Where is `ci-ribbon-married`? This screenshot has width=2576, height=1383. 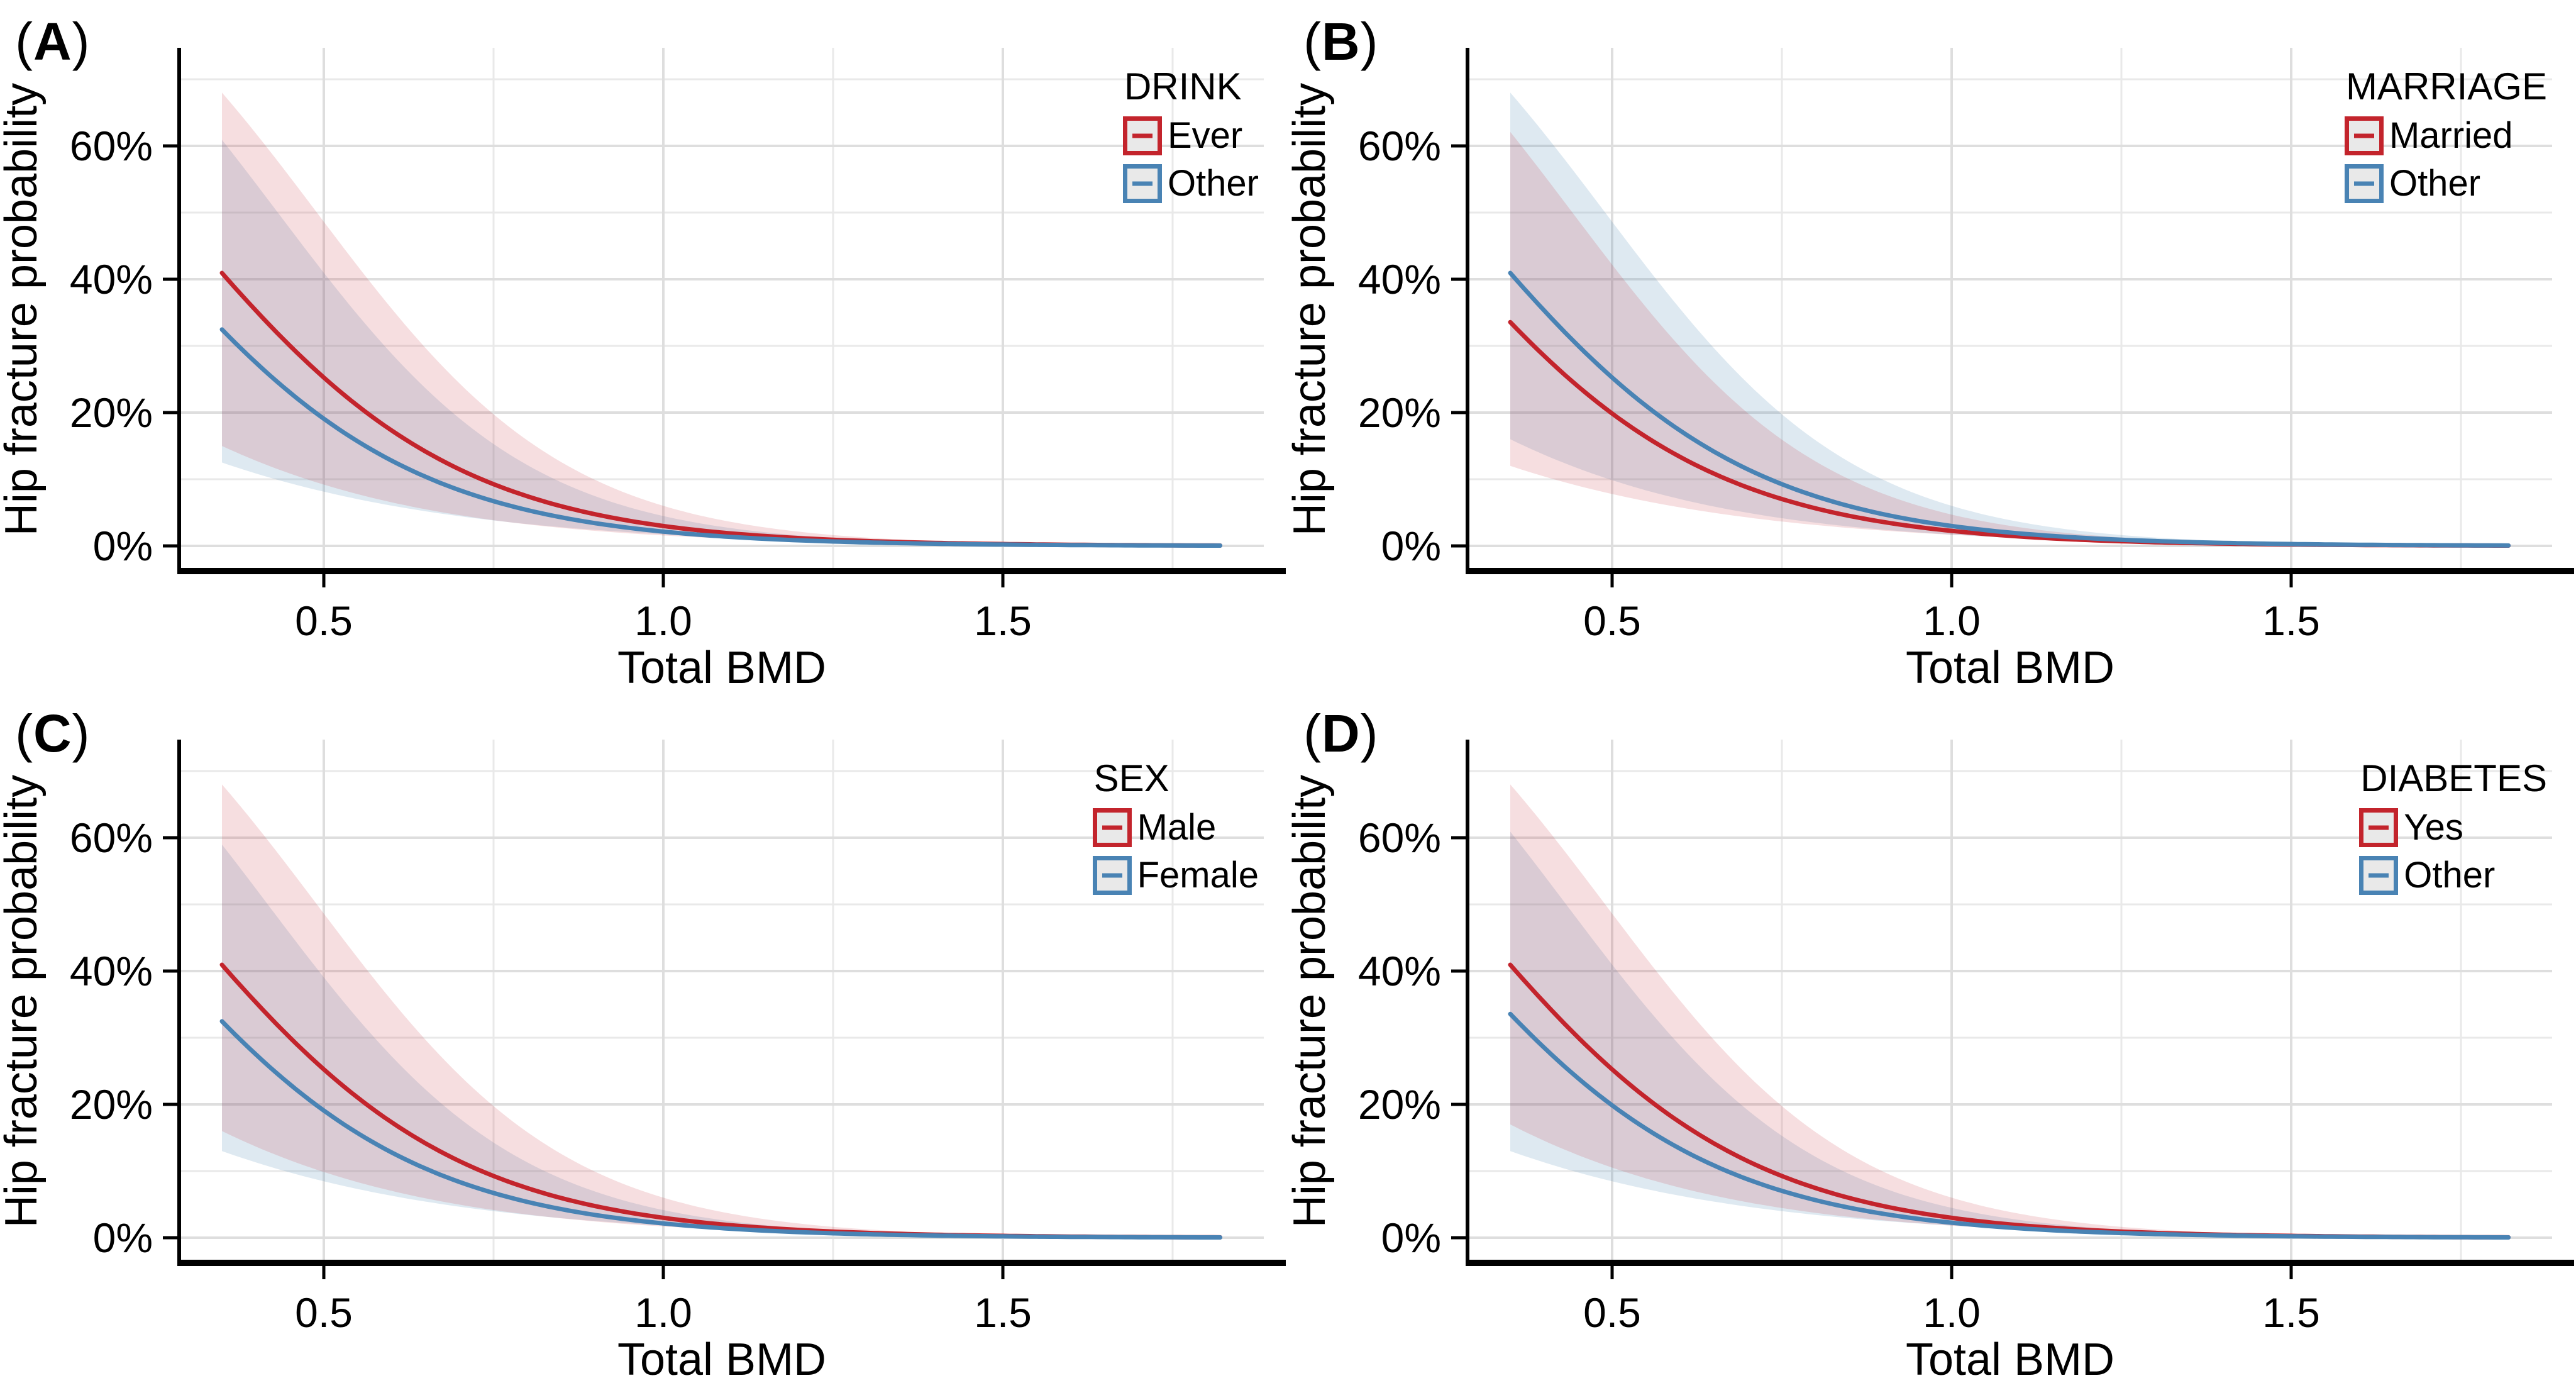
ci-ribbon-married is located at coordinates (2009, 338).